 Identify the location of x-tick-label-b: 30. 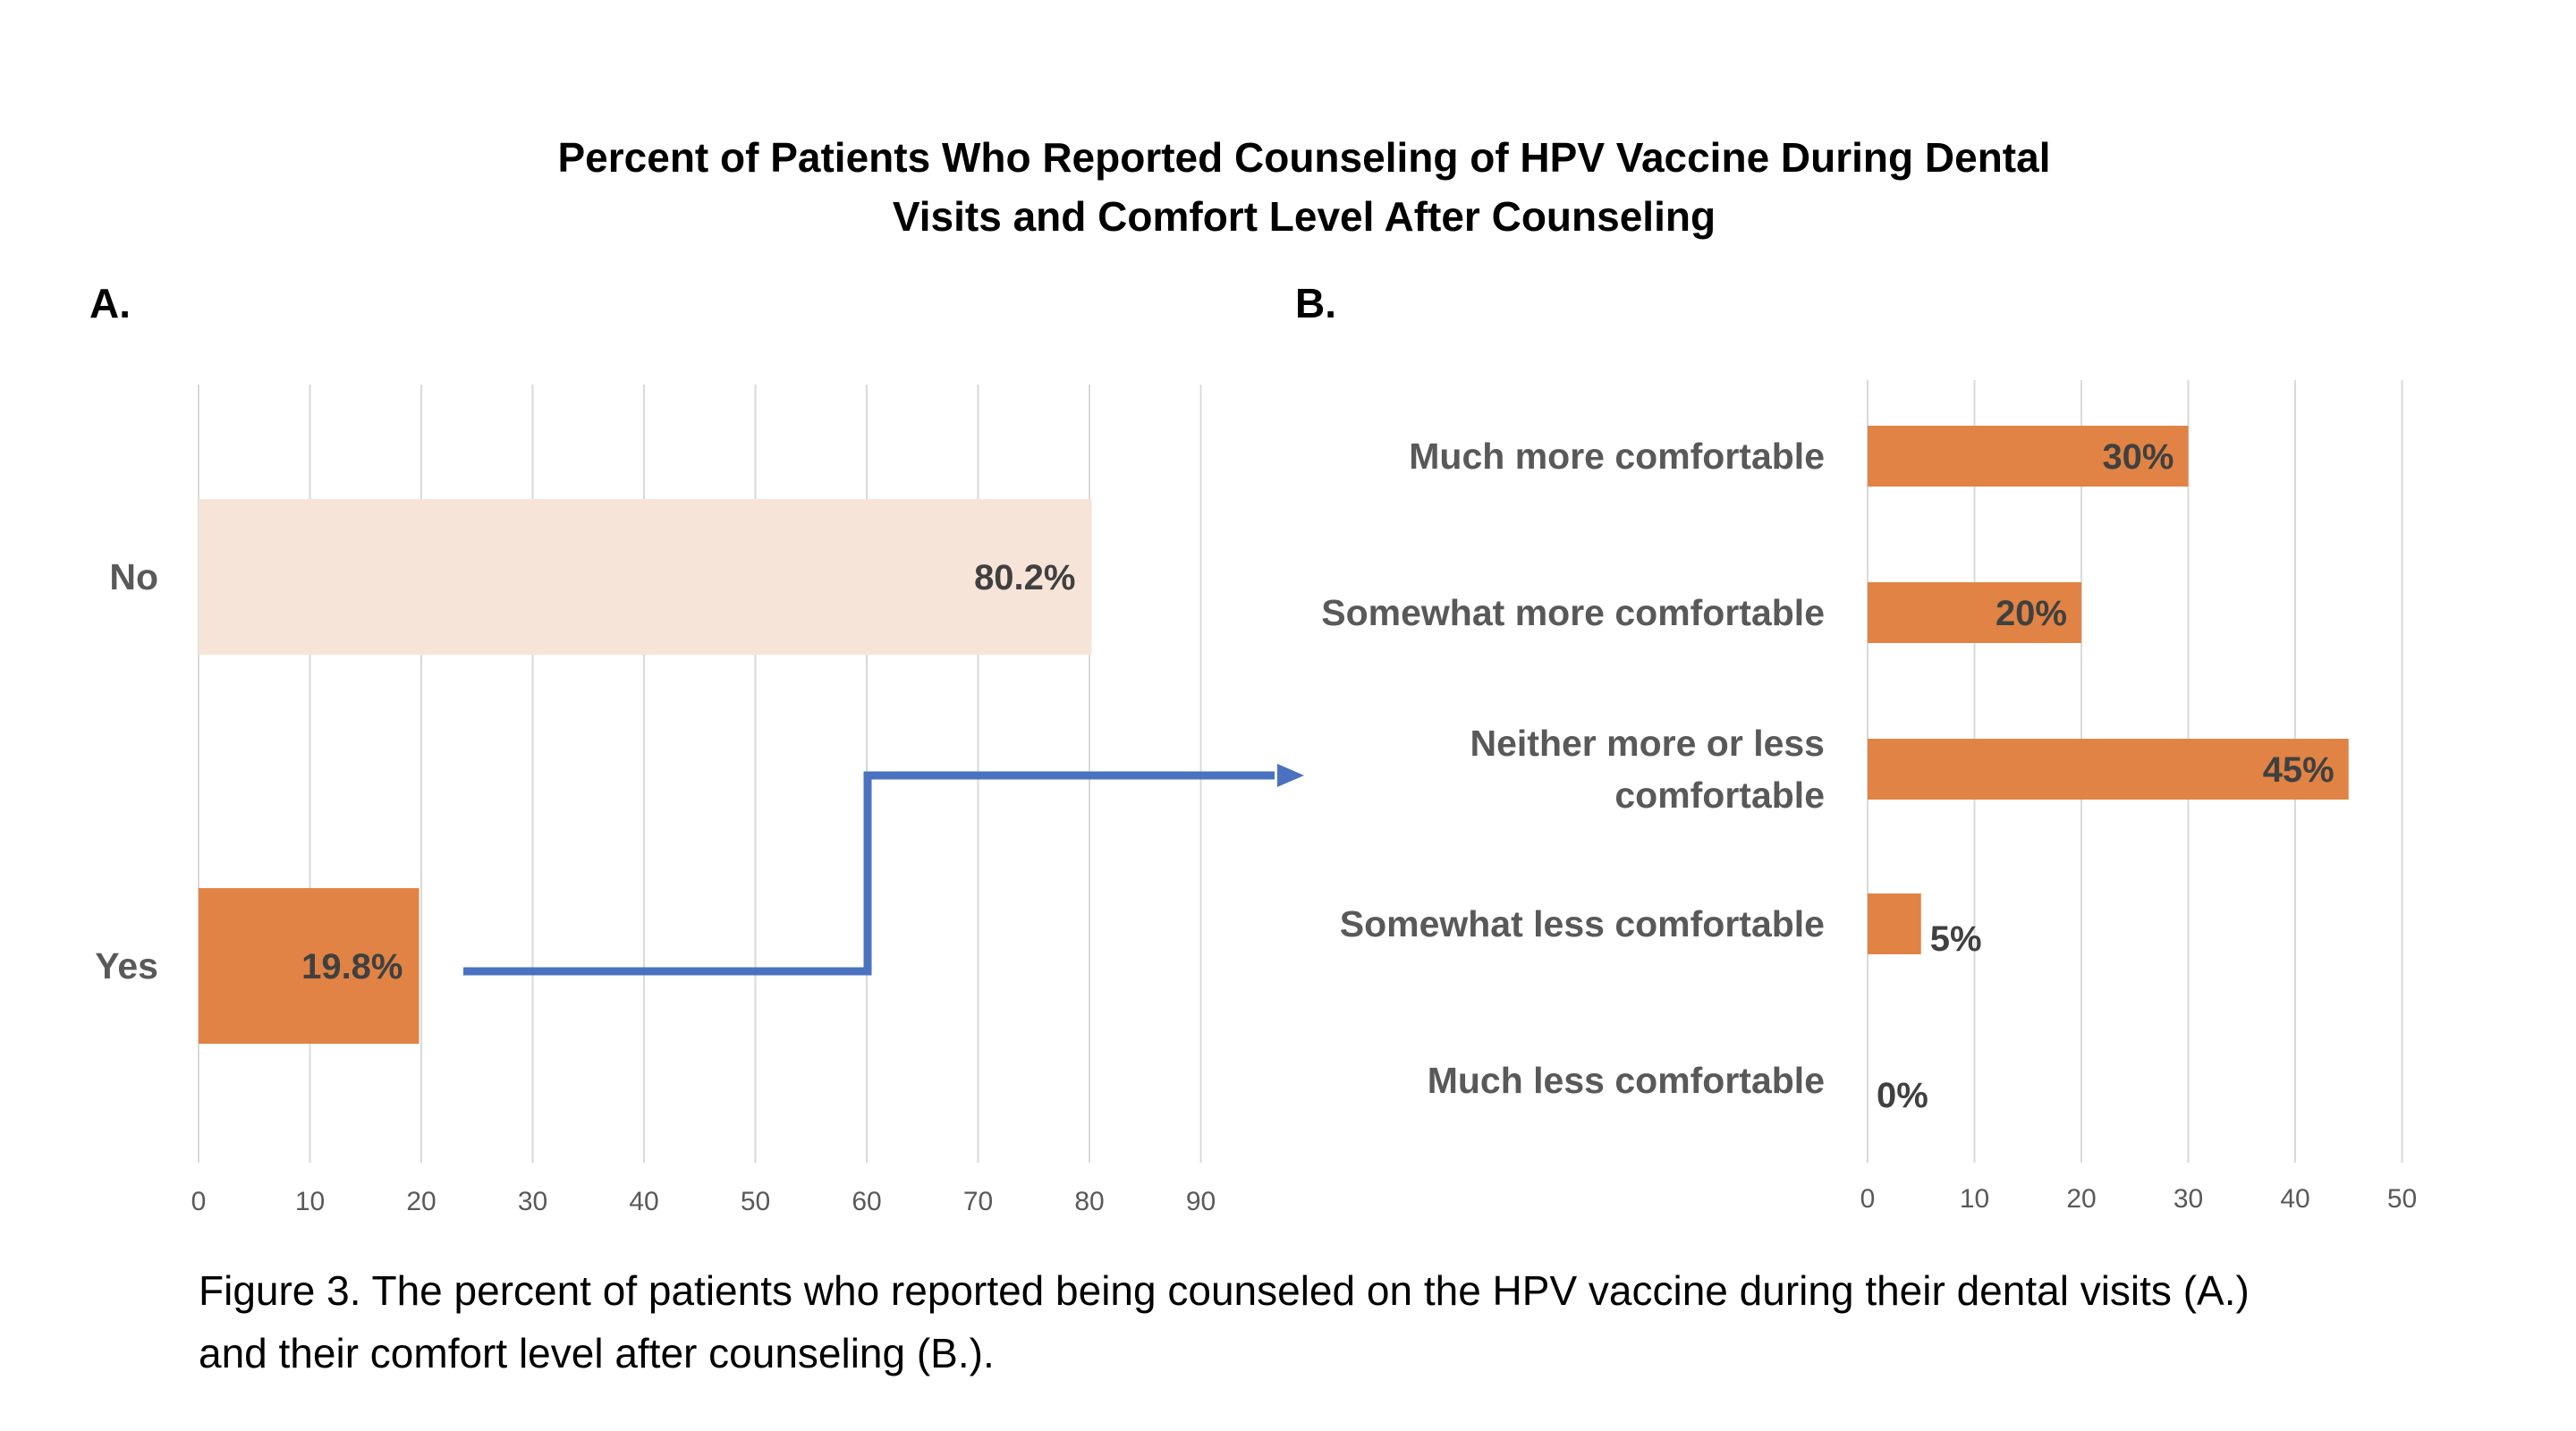
(2188, 1199).